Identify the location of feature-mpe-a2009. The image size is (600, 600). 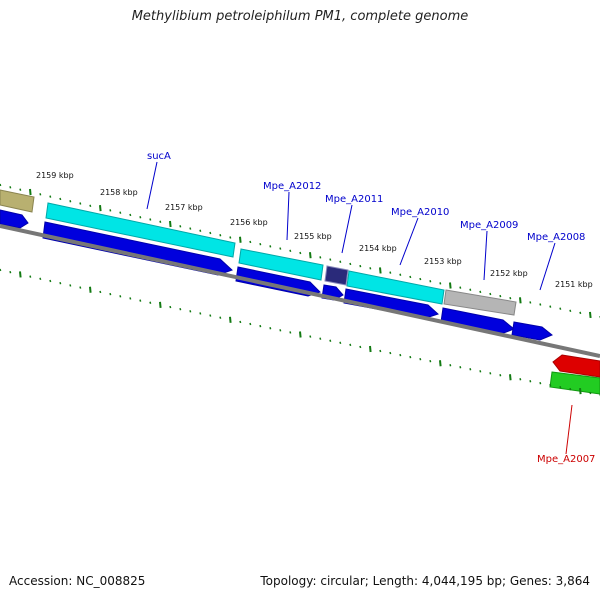
(480, 302).